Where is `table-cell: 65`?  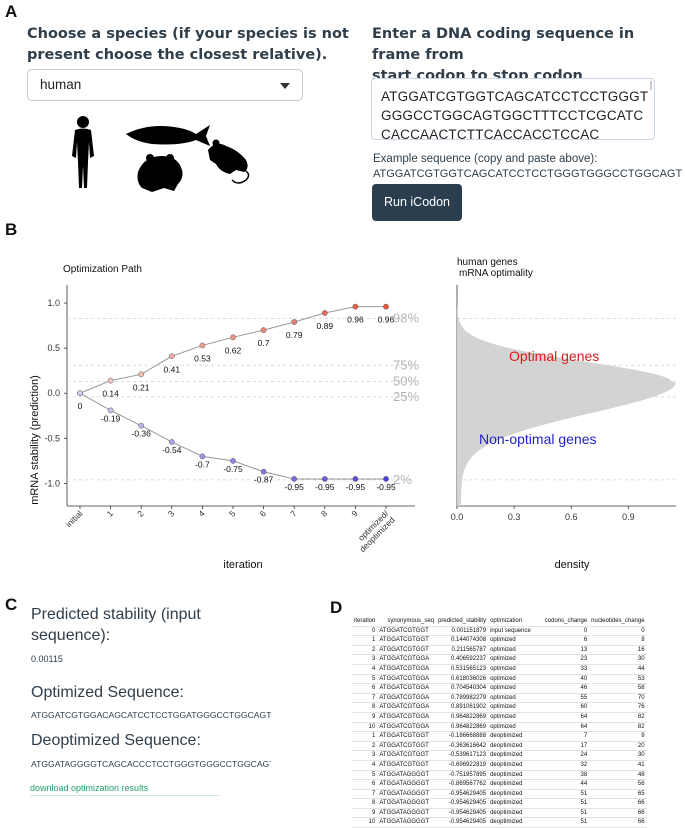
table-cell: 65 is located at coordinates (641, 793).